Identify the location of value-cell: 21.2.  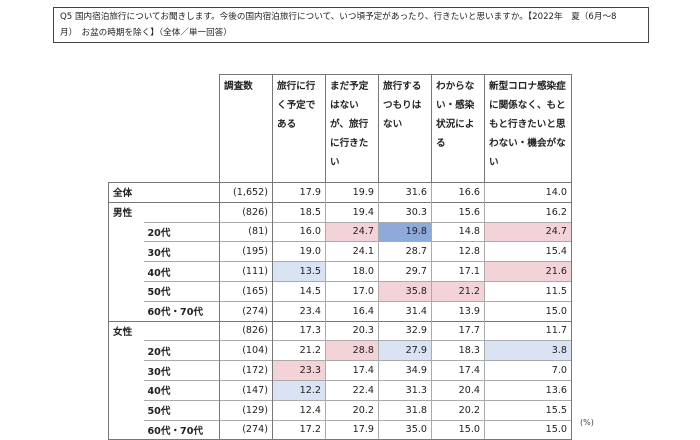
(458, 291).